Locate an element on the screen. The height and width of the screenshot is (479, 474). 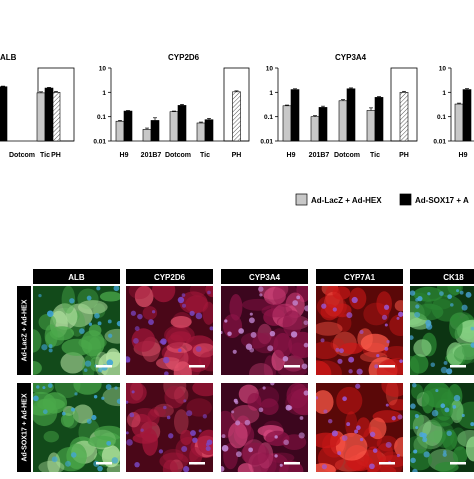
bar-lacz-201b7 is located at coordinates (315, 129).